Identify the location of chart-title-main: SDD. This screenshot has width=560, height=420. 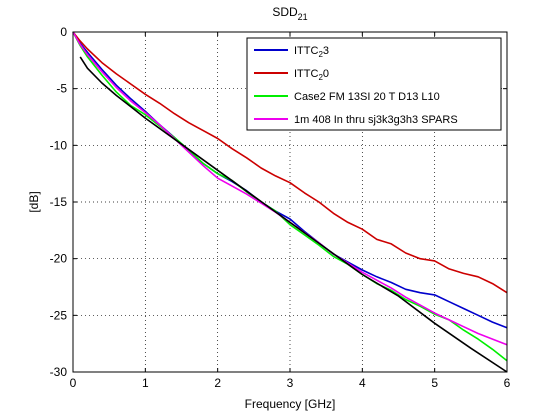
(285, 12).